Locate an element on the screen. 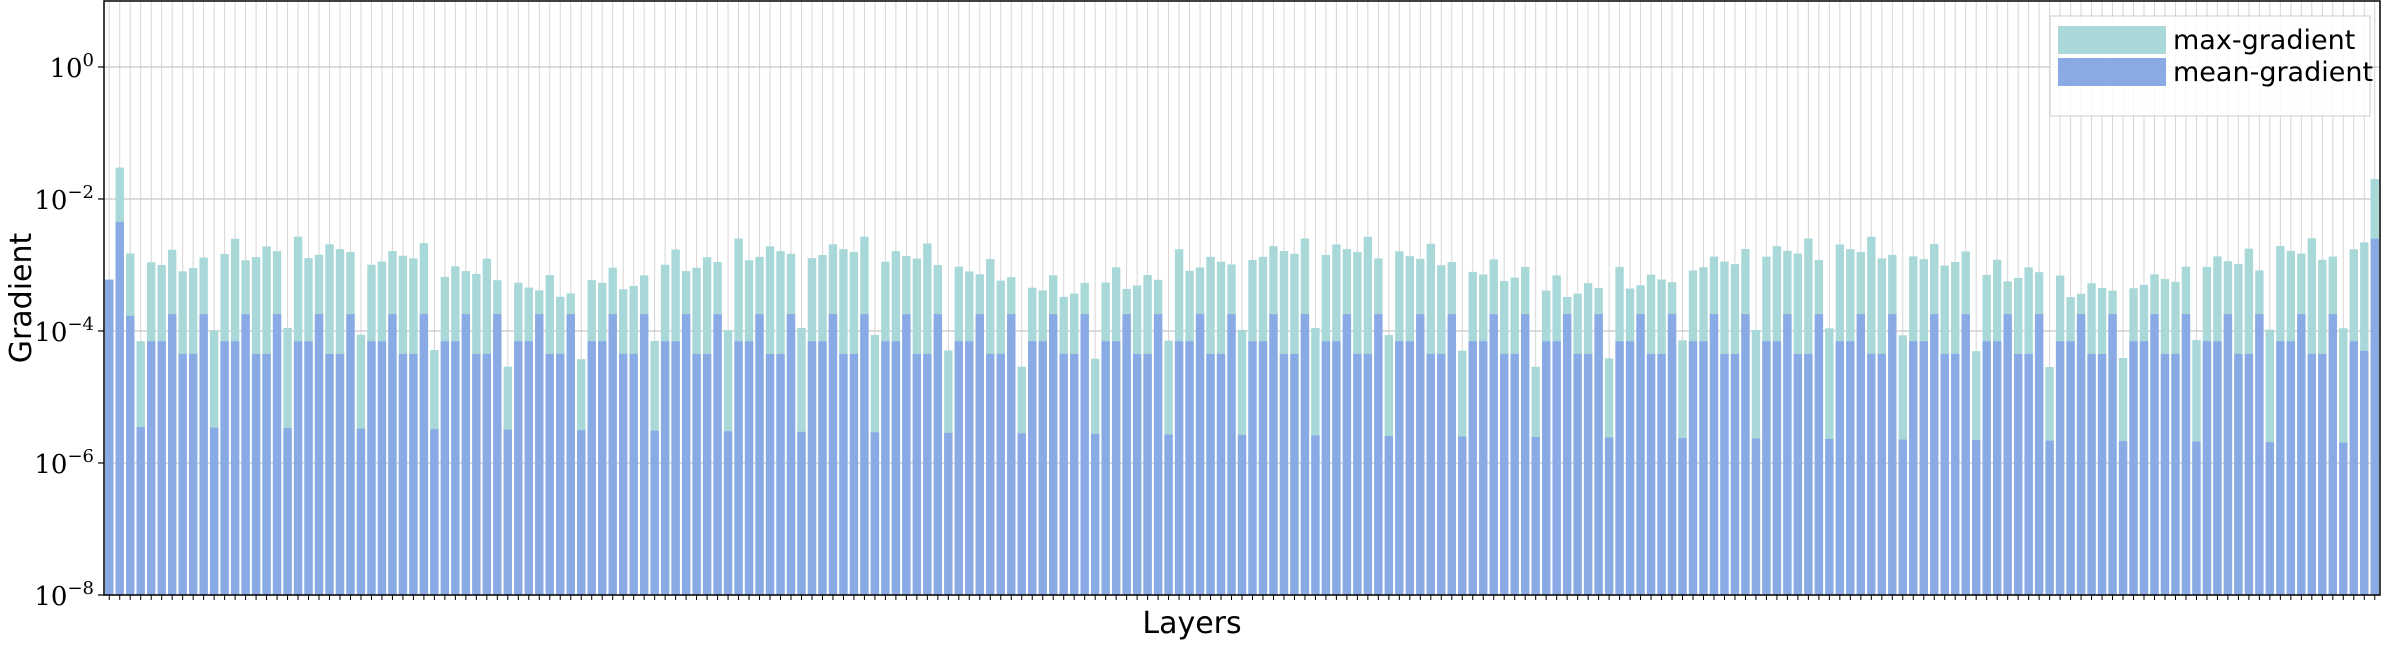  x-ticks is located at coordinates (1242, 597).